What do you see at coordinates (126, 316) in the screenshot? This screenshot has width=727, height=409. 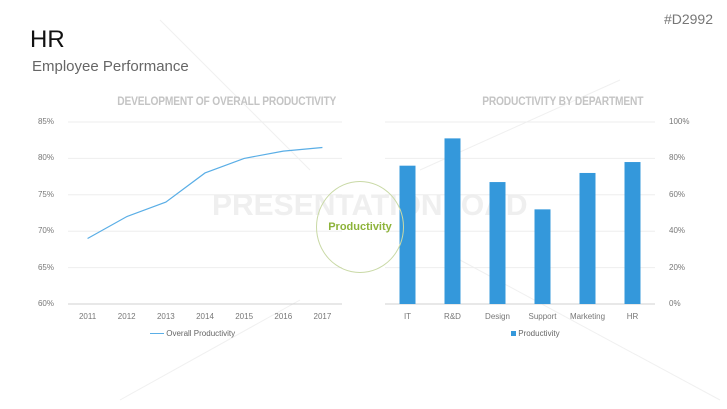 I see `x-tick-label: 2012` at bounding box center [126, 316].